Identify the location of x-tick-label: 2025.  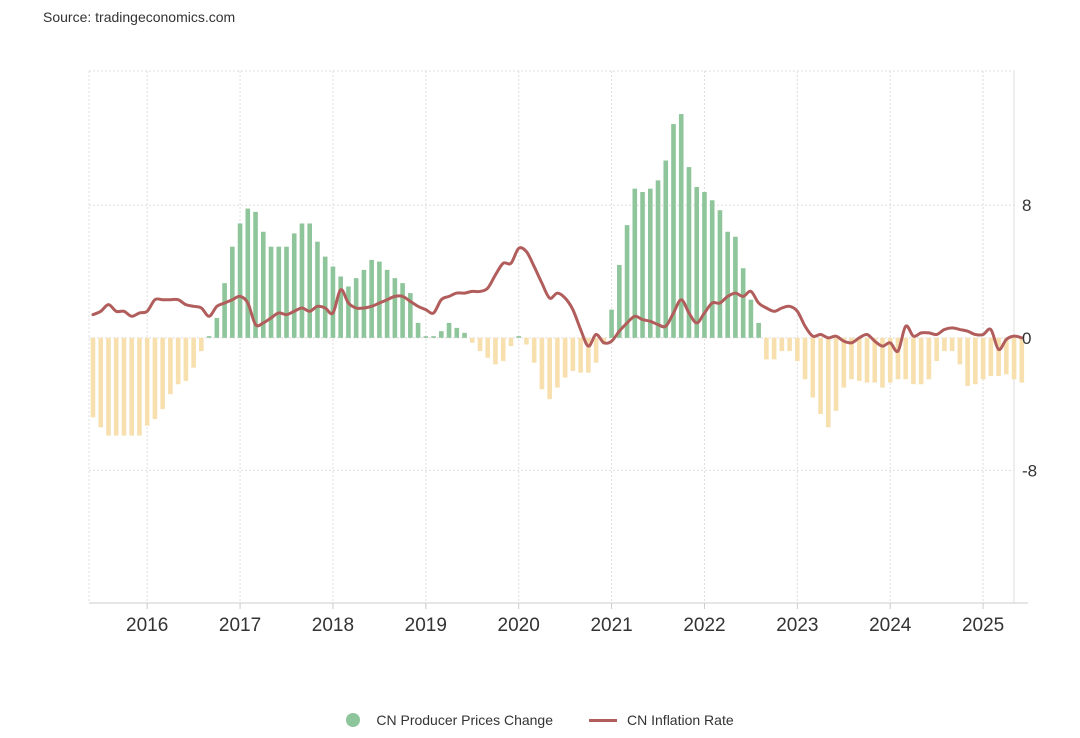
(983, 625).